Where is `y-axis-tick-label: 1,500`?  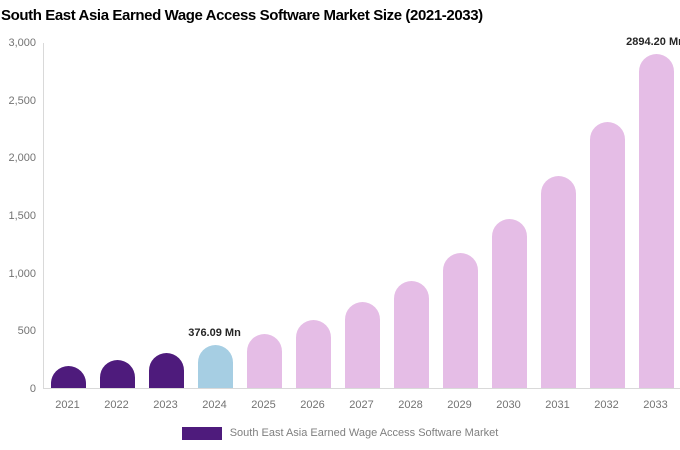 y-axis-tick-label: 1,500 is located at coordinates (22, 216).